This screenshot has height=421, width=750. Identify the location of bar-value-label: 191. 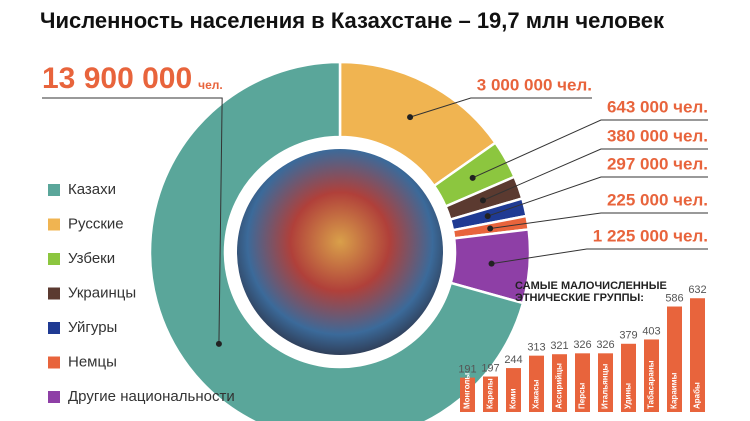
(467, 370).